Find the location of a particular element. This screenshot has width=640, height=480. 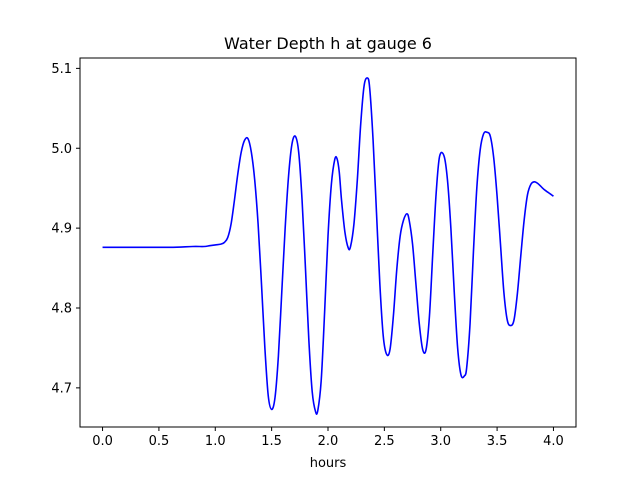

y-tick-label: 4.9 is located at coordinates (61, 229).